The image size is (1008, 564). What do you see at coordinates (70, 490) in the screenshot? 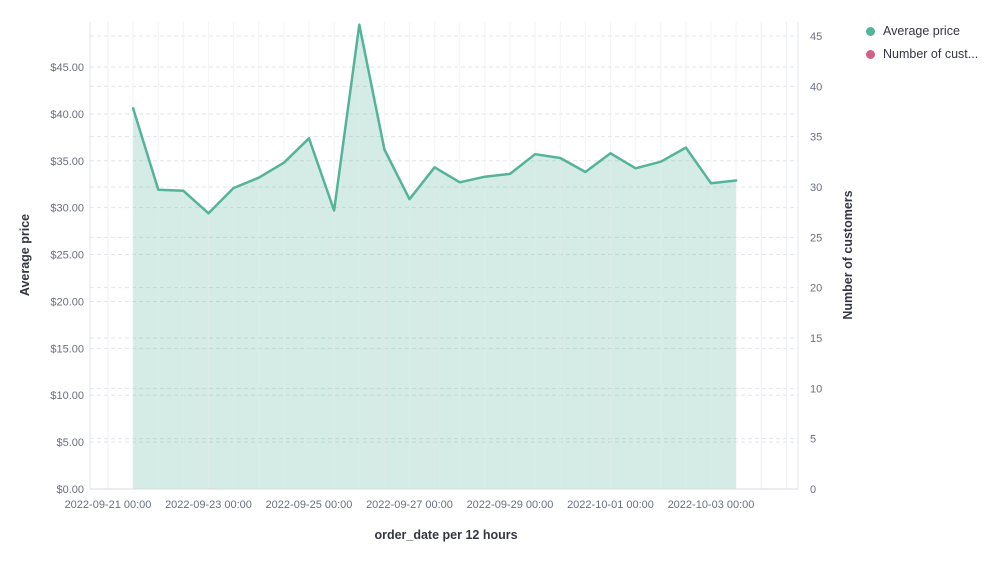
I see `left-axis-tick-label: $0.00` at bounding box center [70, 490].